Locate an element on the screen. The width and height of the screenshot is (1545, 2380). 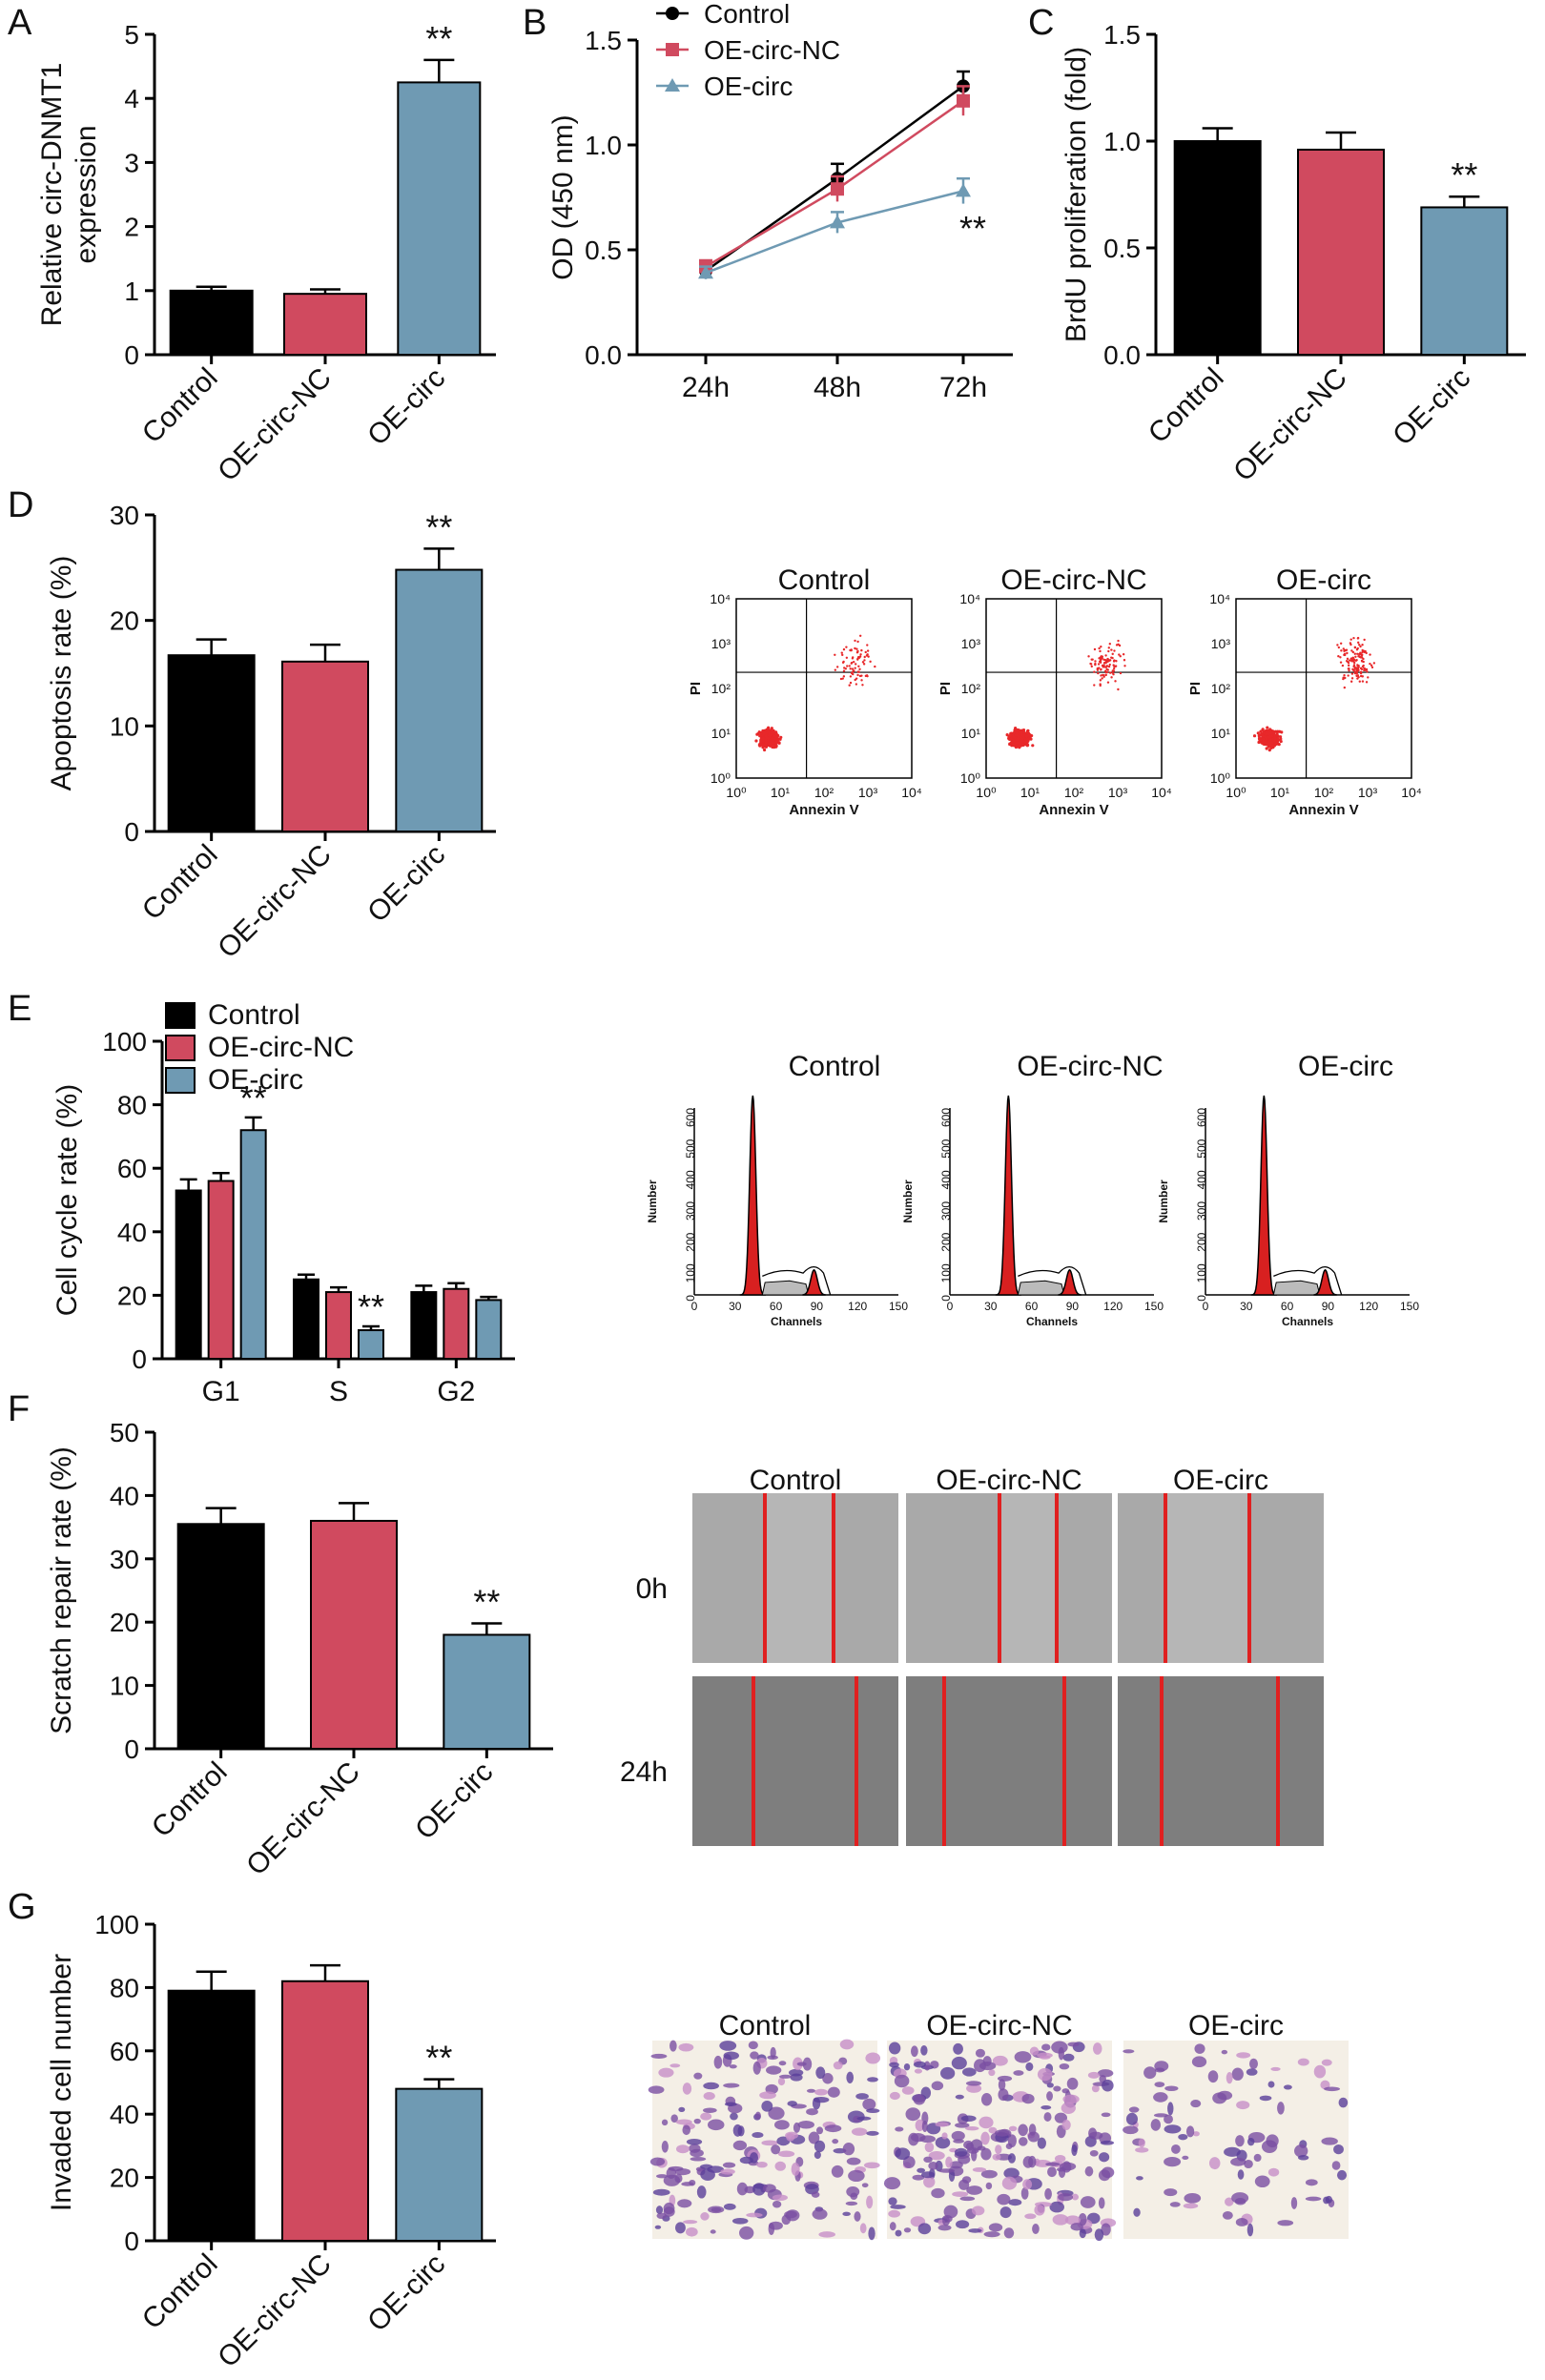
y-tick-label: 10 is located at coordinates (124, 1687).